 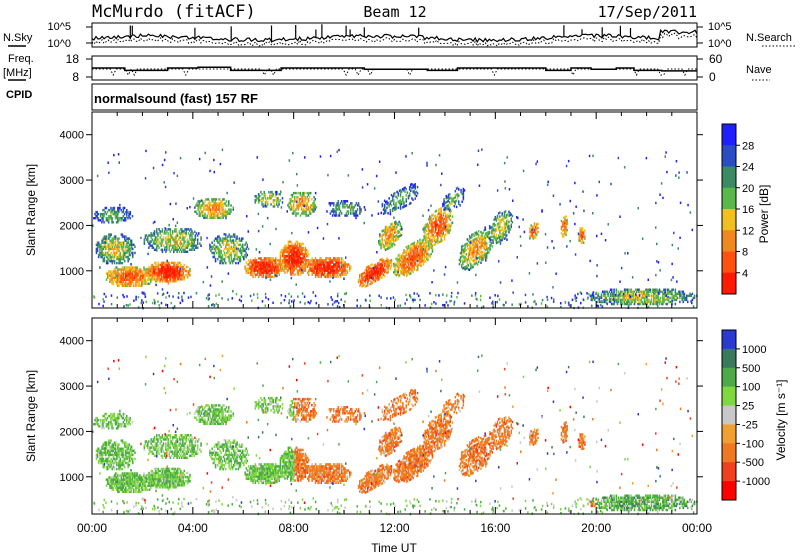 I want to click on freq-line, so click(x=394, y=69).